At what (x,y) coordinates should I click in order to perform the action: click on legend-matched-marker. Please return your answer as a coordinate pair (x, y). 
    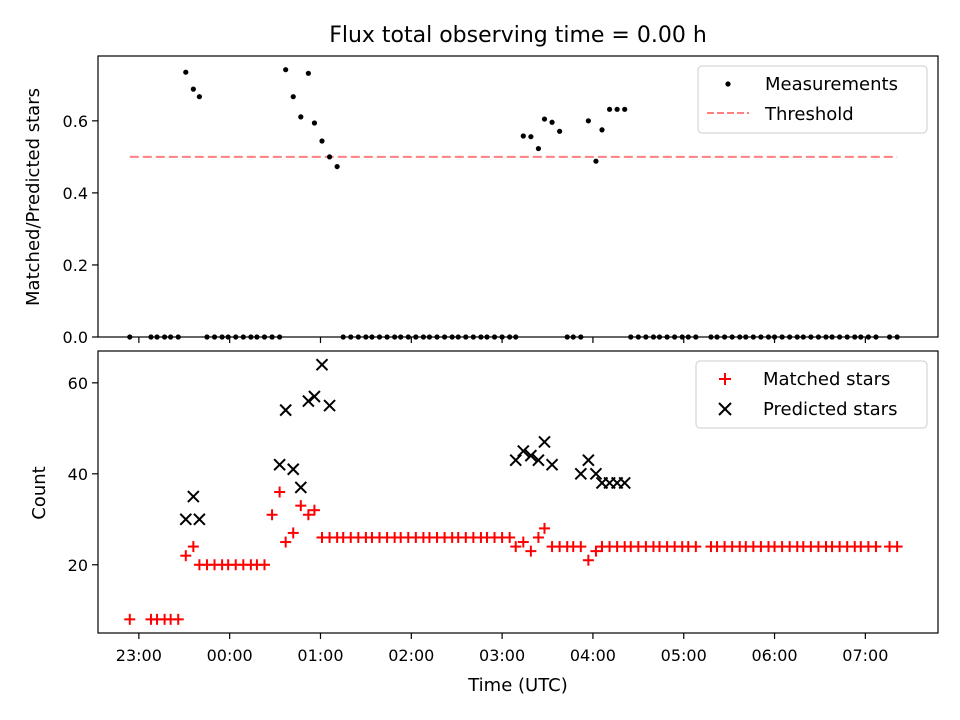
    Looking at the image, I should click on (725, 379).